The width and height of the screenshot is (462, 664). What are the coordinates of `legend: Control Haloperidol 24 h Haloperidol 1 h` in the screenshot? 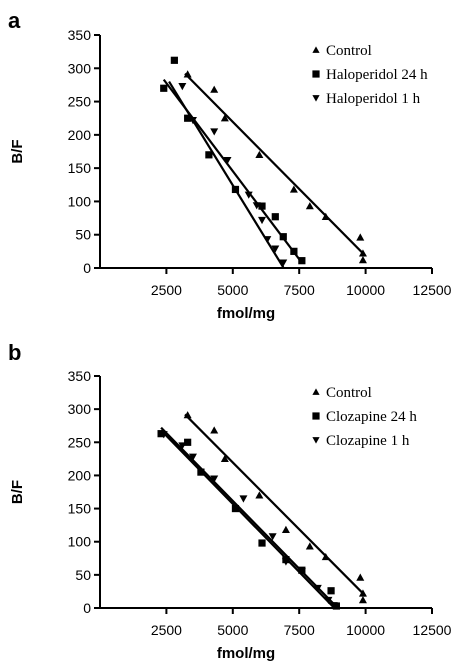 It's located at (370, 75).